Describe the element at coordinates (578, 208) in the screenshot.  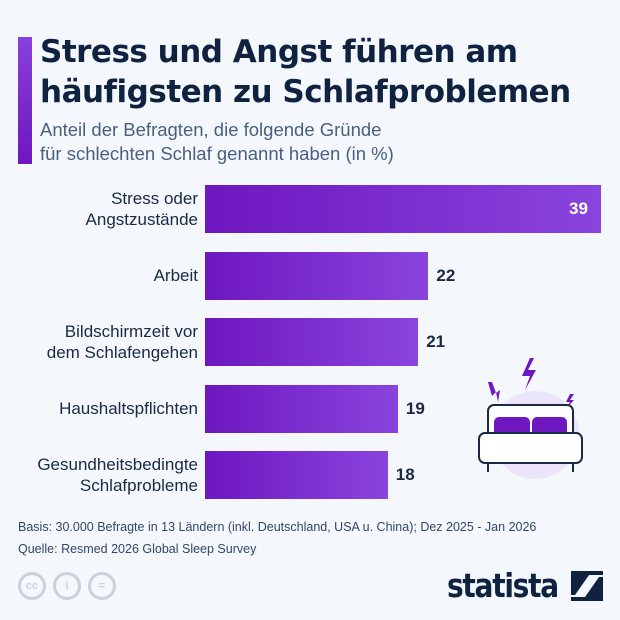
I see `data-label: 39` at that location.